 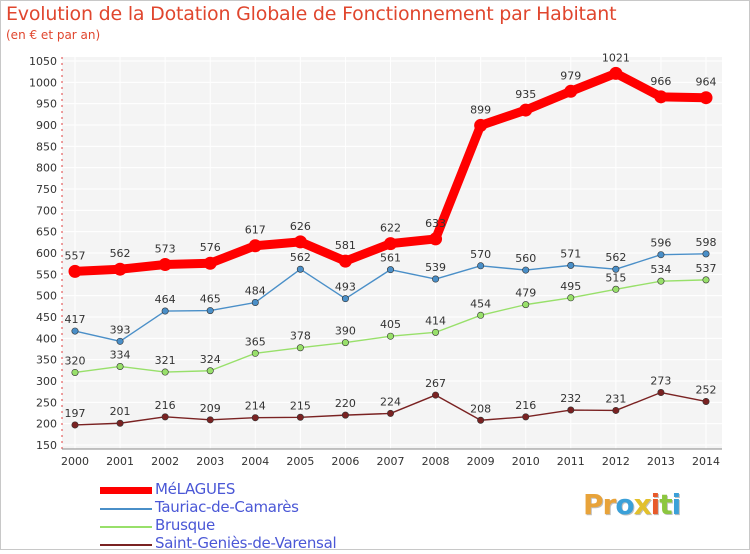 What do you see at coordinates (435, 320) in the screenshot?
I see `data-label: 414` at bounding box center [435, 320].